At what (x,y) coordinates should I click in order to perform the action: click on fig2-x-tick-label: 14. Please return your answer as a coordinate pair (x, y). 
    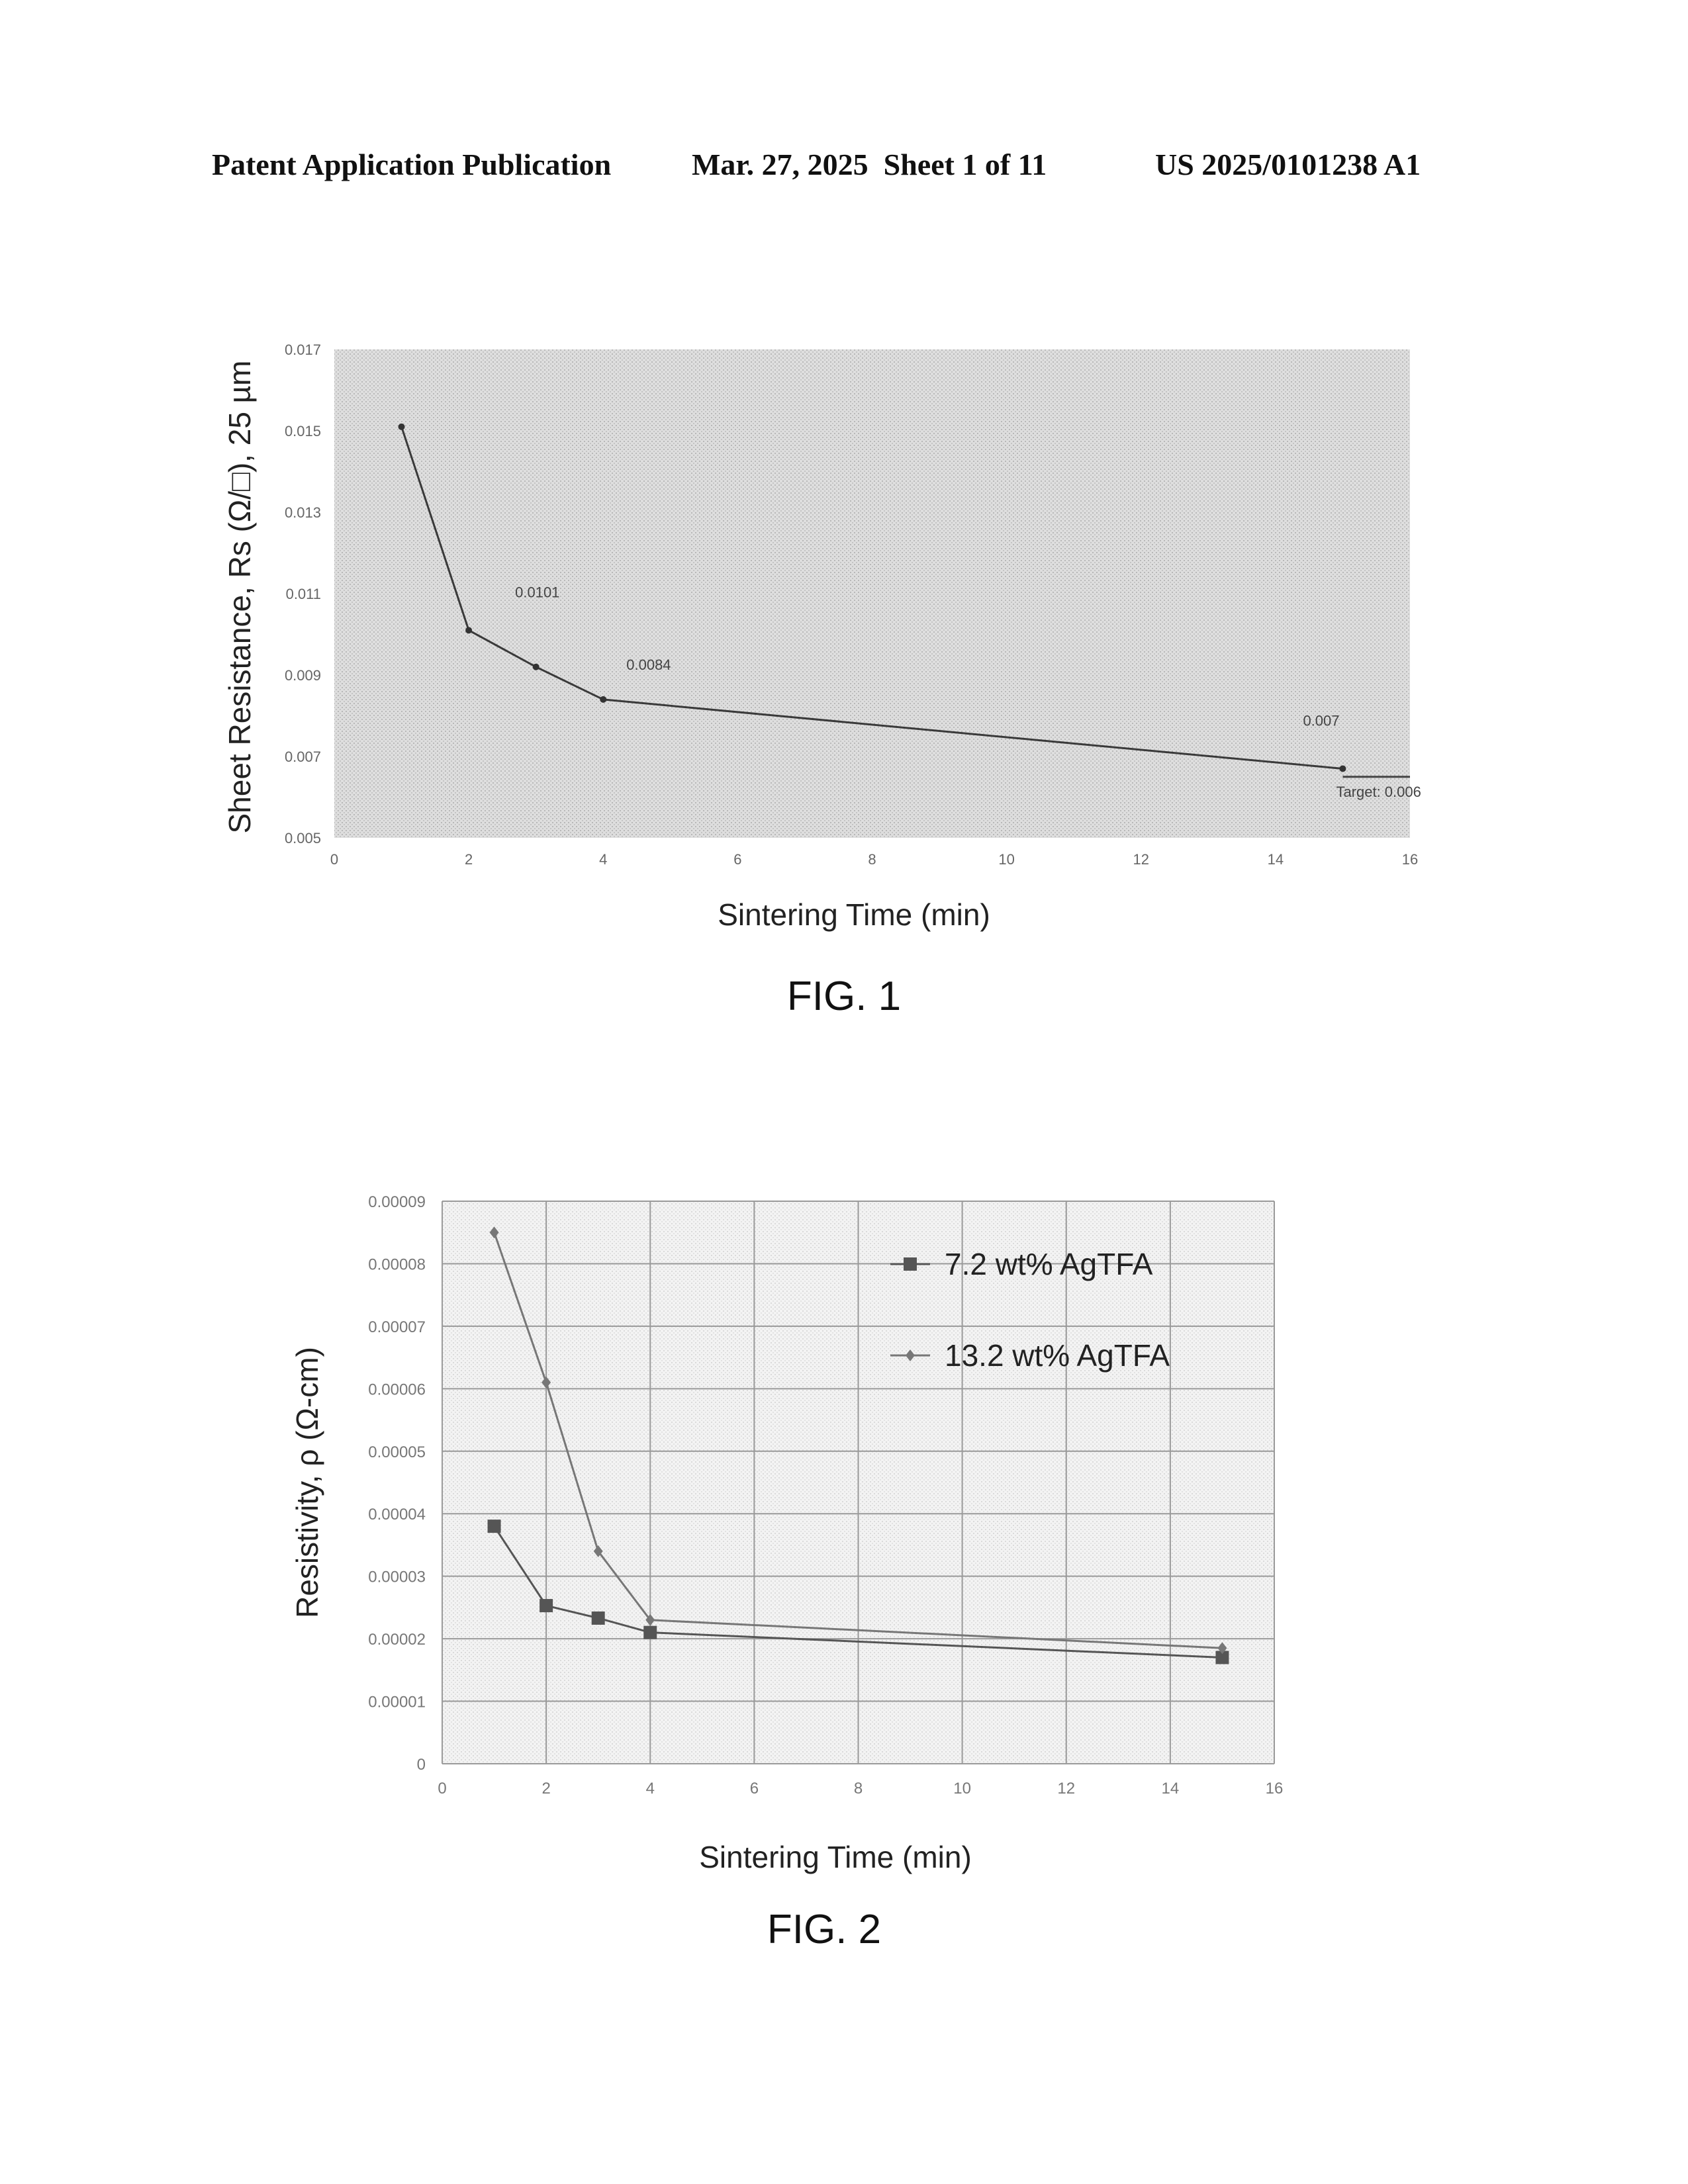
    Looking at the image, I should click on (1171, 1789).